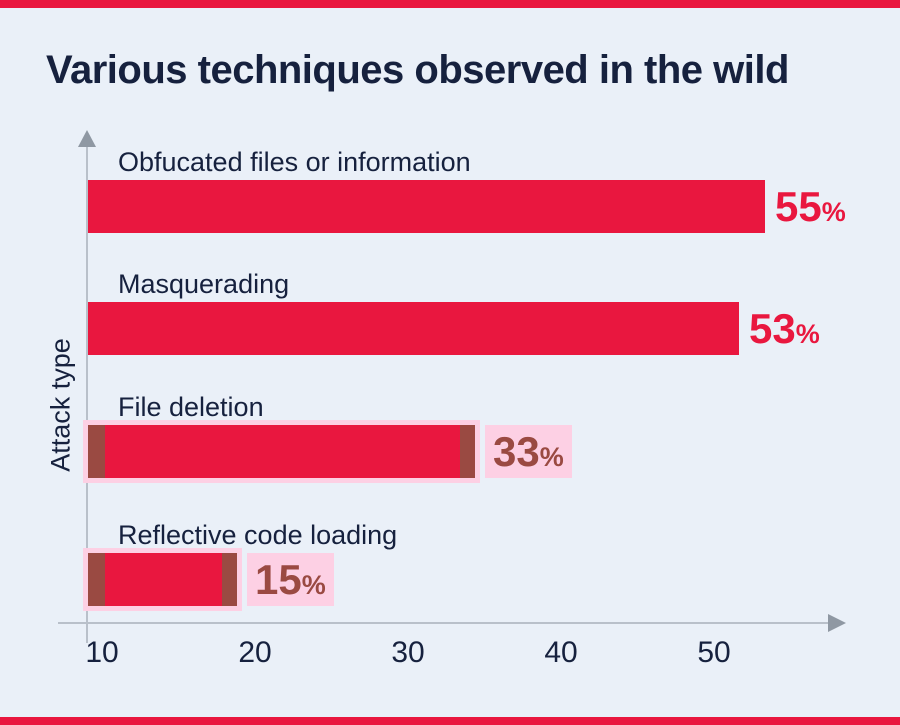 The height and width of the screenshot is (725, 900). What do you see at coordinates (191, 407) in the screenshot?
I see `bar-category-label: File deletion` at bounding box center [191, 407].